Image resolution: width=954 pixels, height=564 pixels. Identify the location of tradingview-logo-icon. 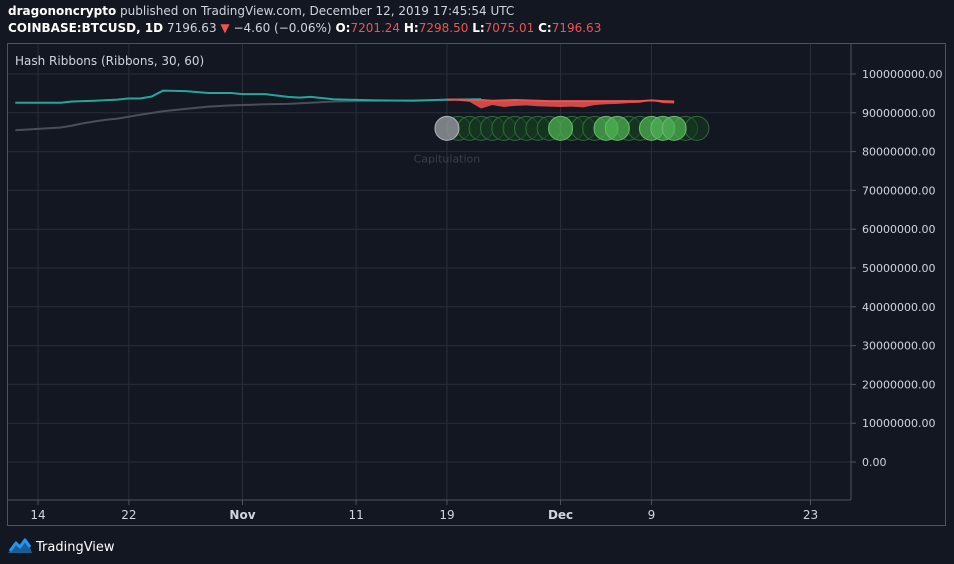
(20, 547).